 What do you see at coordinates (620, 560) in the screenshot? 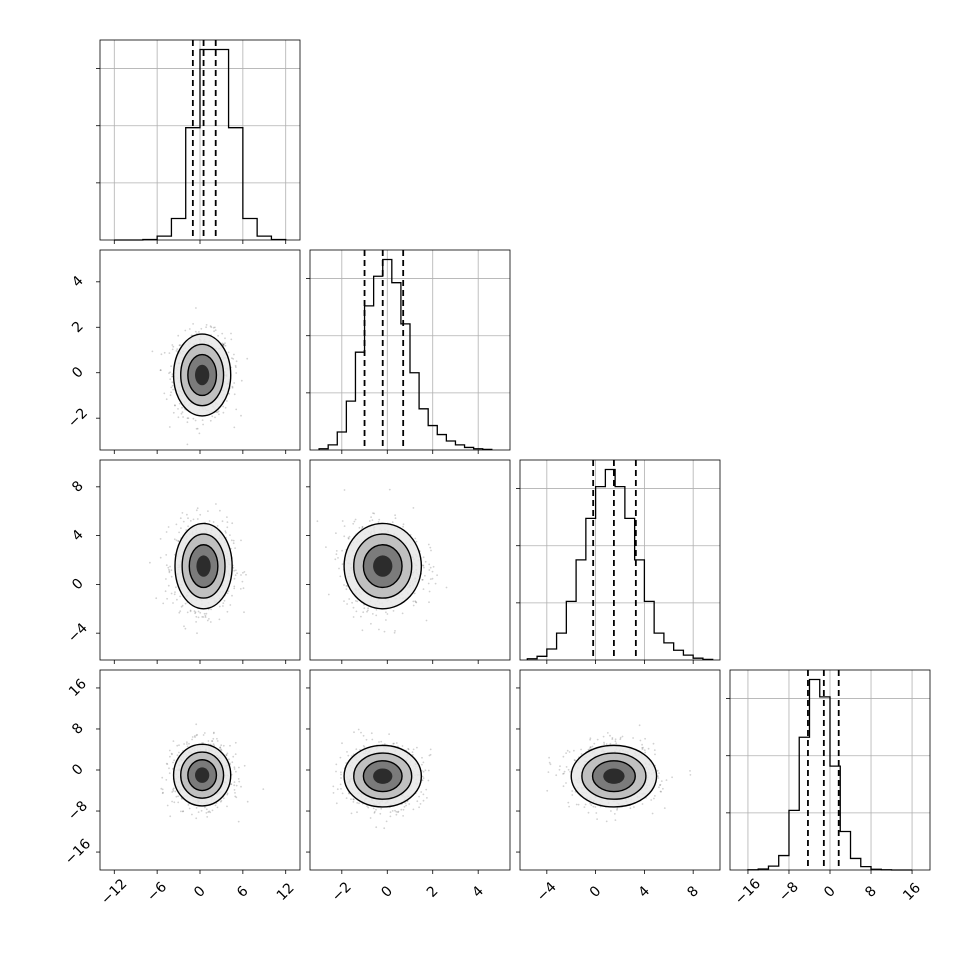
I see `histogram-2-frame` at bounding box center [620, 560].